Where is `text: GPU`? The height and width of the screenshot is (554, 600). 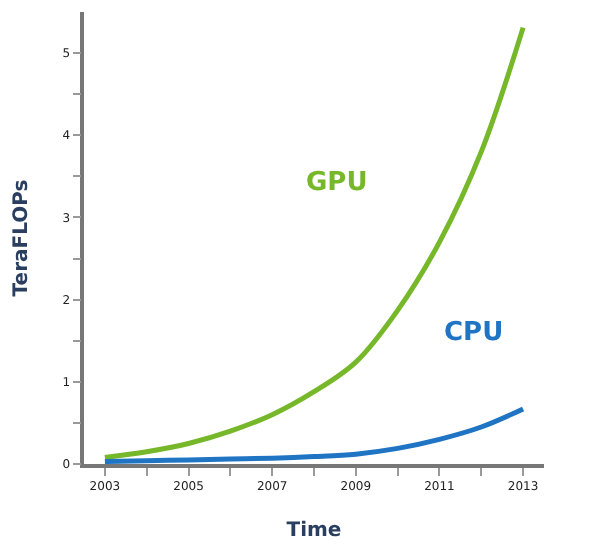
text: GPU is located at coordinates (337, 183).